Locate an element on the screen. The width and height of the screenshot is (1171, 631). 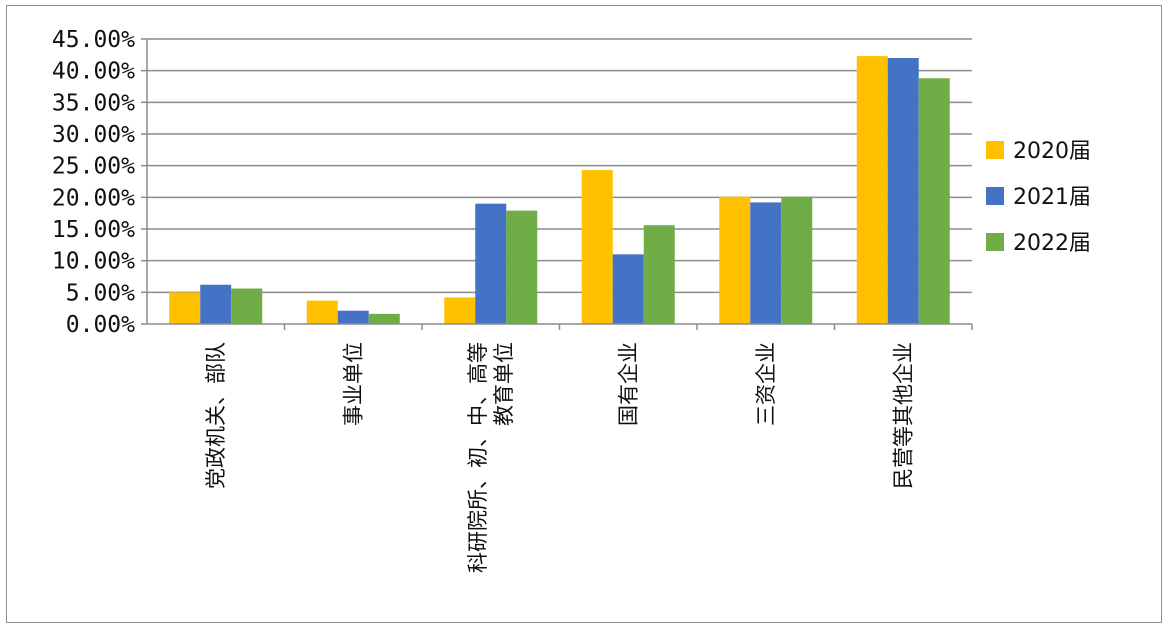
y-tick-label: 30.00% is located at coordinates (93, 135).